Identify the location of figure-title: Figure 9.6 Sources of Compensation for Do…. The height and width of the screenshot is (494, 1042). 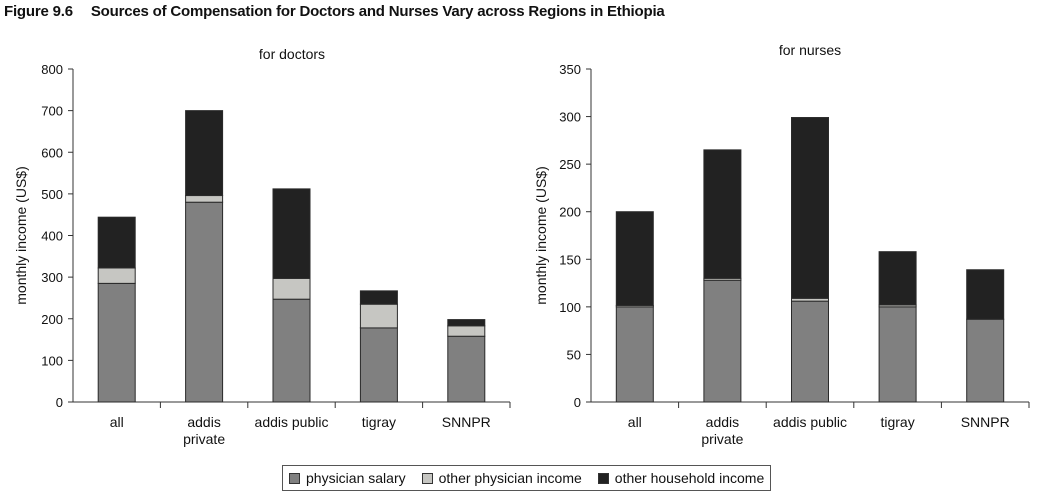
(334, 11).